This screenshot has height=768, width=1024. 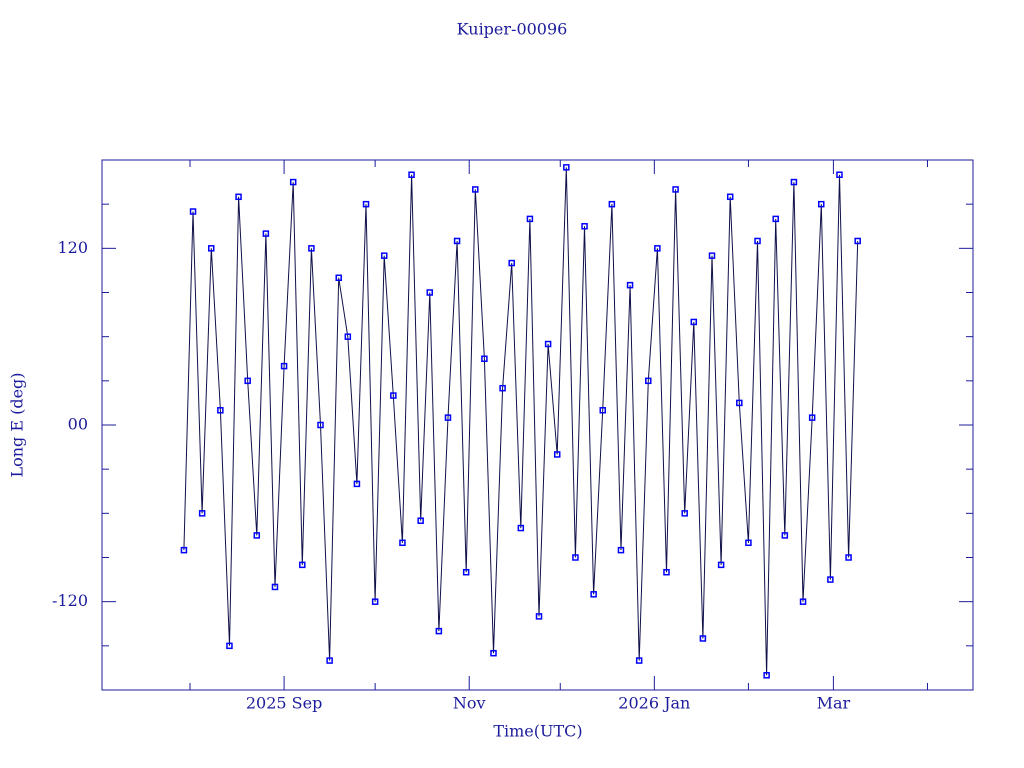 What do you see at coordinates (17, 424) in the screenshot?
I see `y-axis-label: Long E (deg)` at bounding box center [17, 424].